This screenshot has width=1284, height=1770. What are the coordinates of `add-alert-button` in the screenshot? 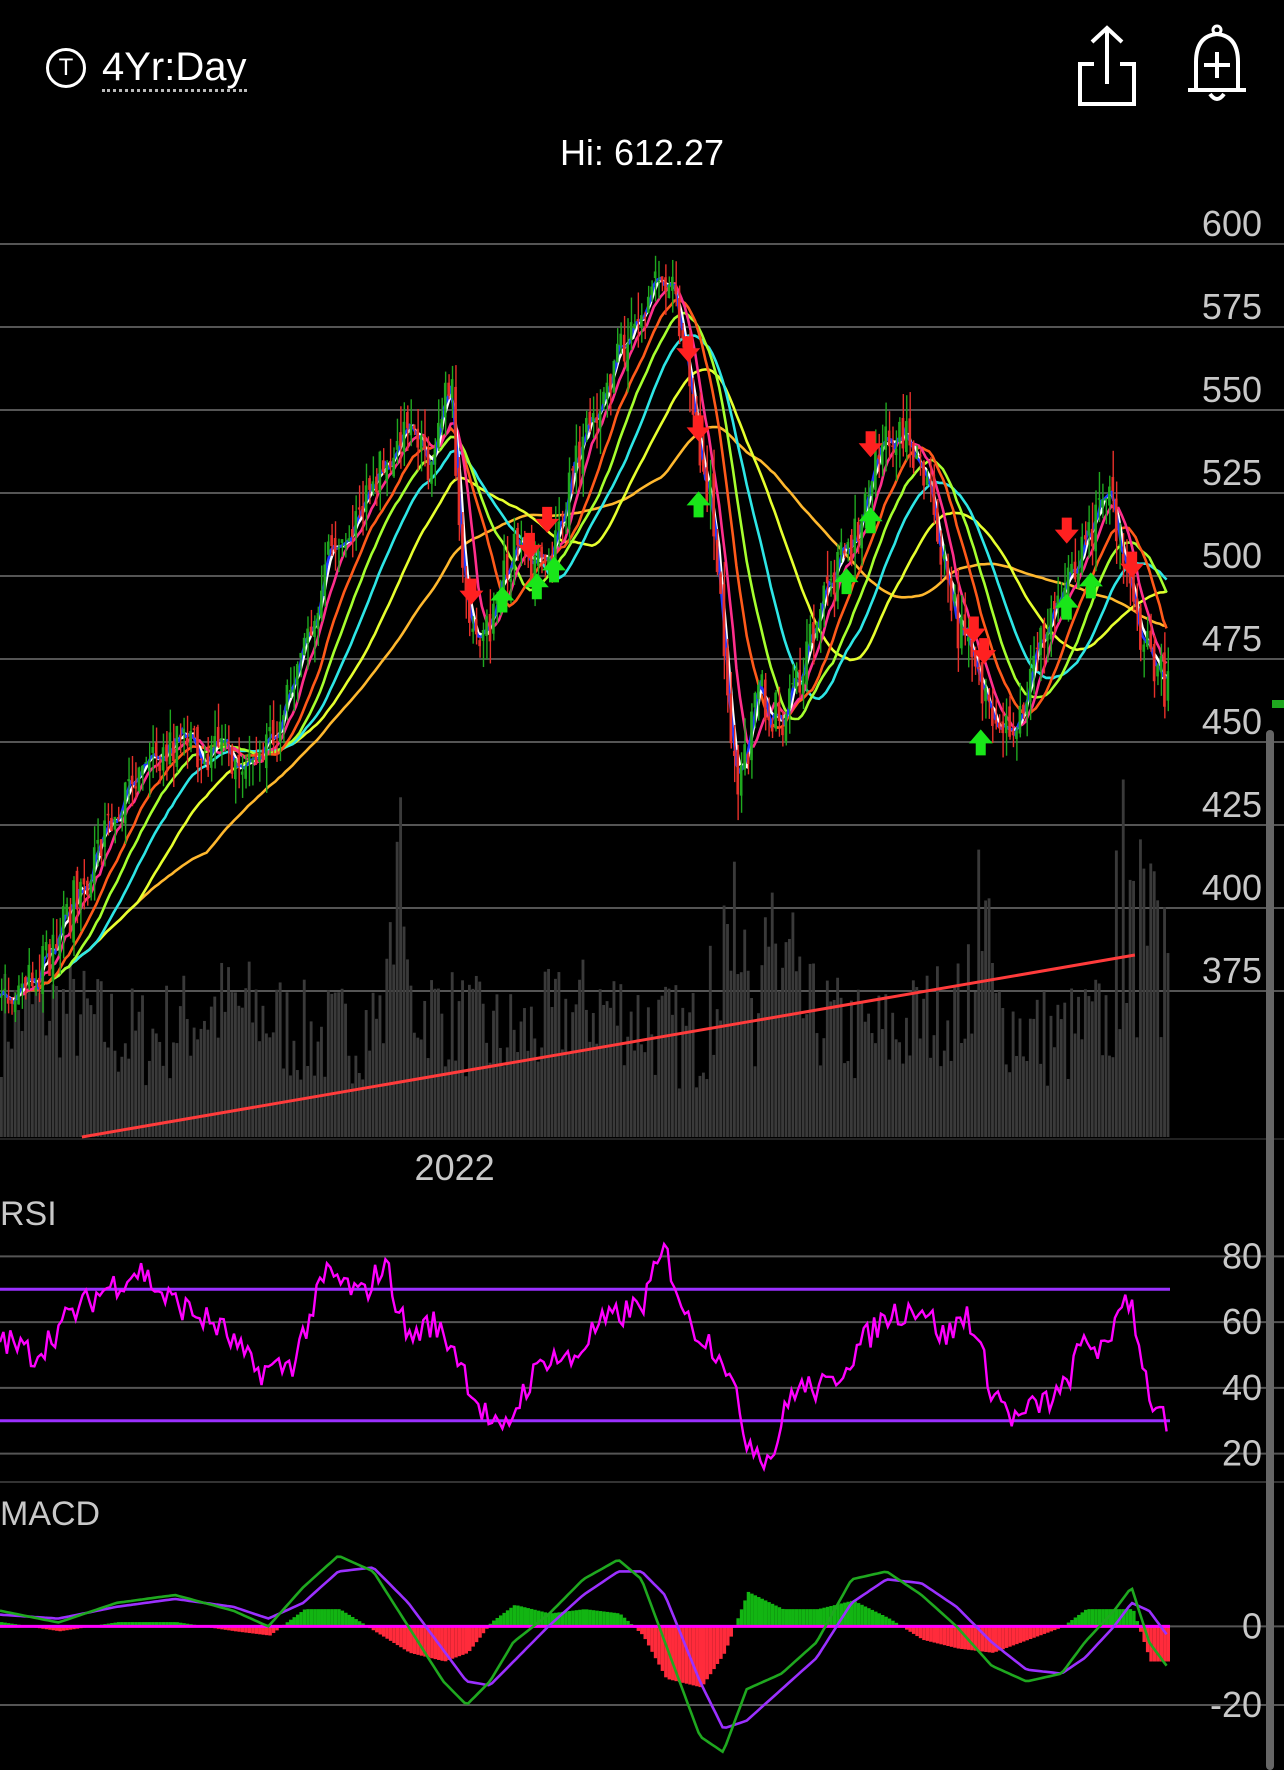 It's located at (1217, 66).